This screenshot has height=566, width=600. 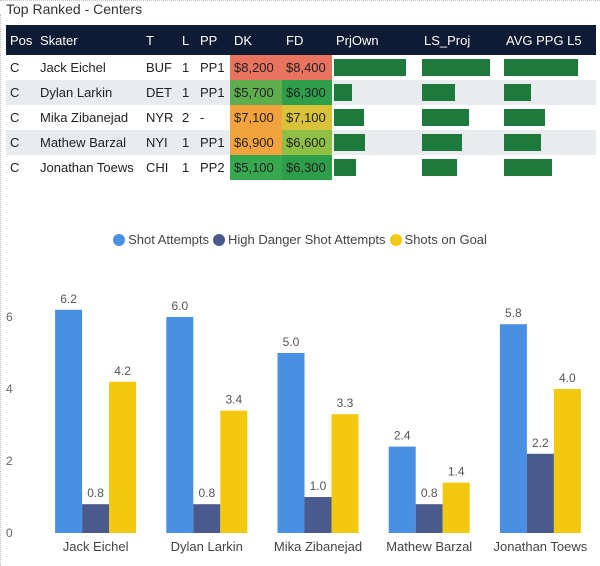 I want to click on x-tick-label: Jonathan Toews, so click(x=541, y=546).